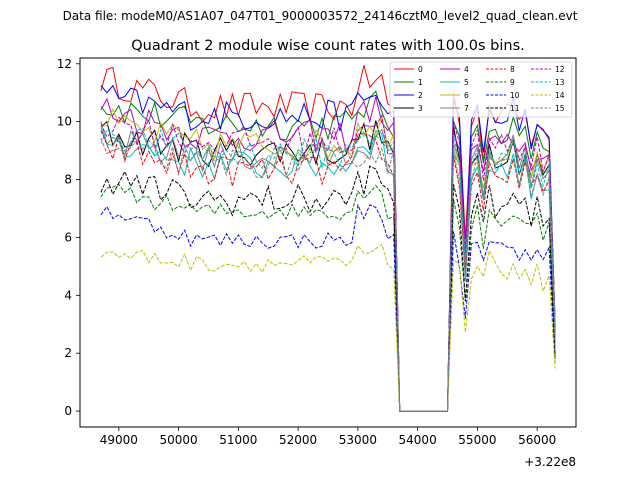  I want to click on y-tick-label: 12, so click(64, 64).